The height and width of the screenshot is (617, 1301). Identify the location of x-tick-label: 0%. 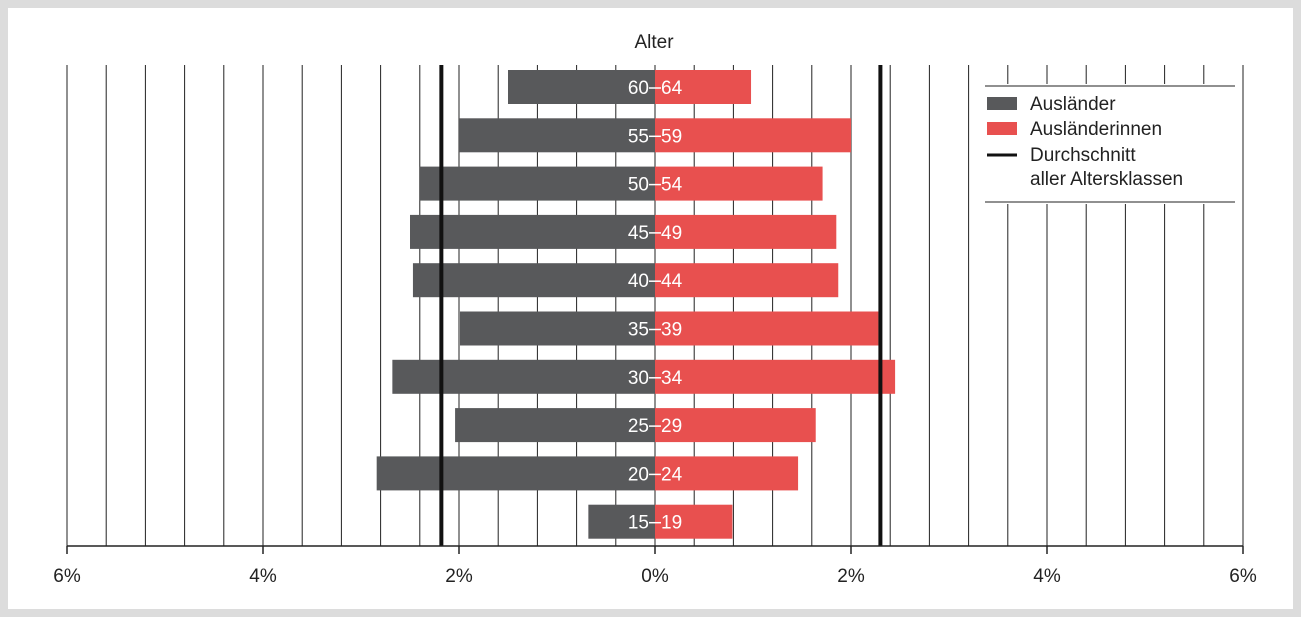
(655, 576).